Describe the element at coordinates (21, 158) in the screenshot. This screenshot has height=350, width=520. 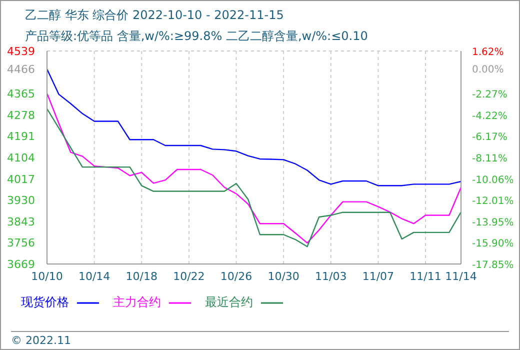
I see `y-tick-label: 4104` at that location.